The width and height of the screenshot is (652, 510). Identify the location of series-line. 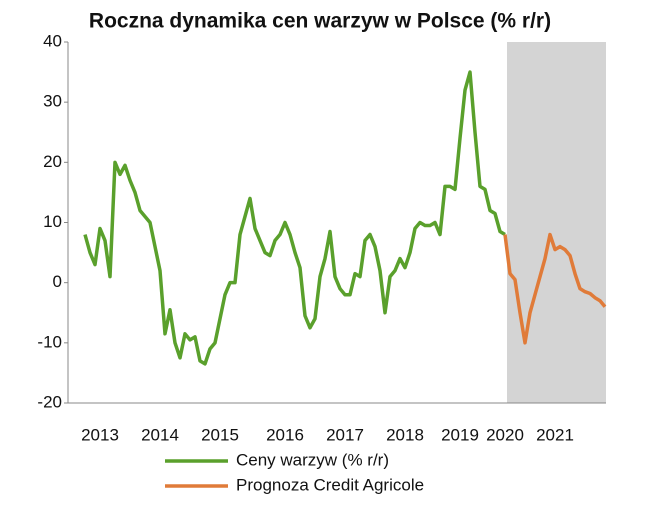
(555, 288).